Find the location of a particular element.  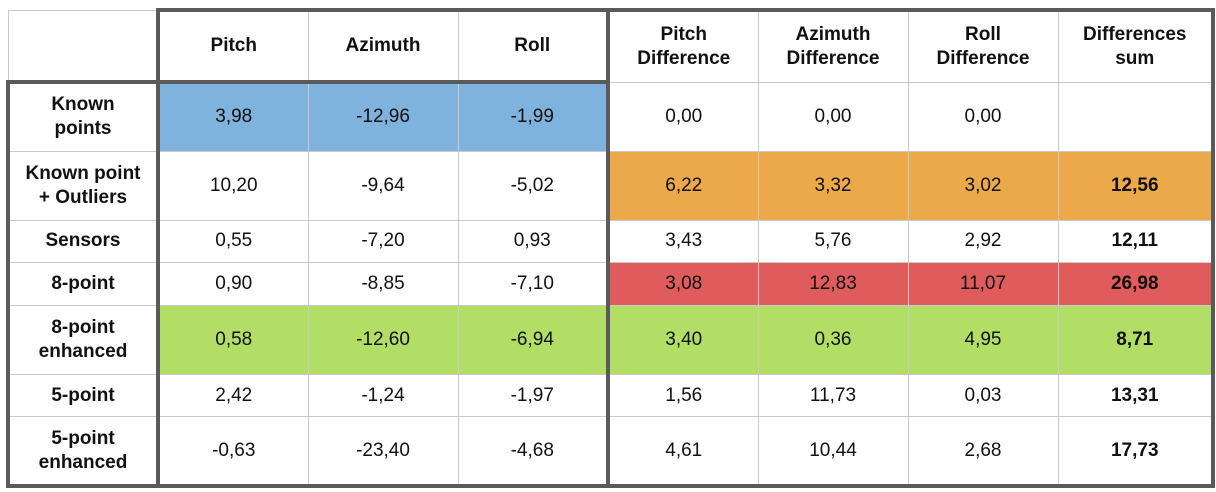

col-header-roll: Roll is located at coordinates (533, 45).